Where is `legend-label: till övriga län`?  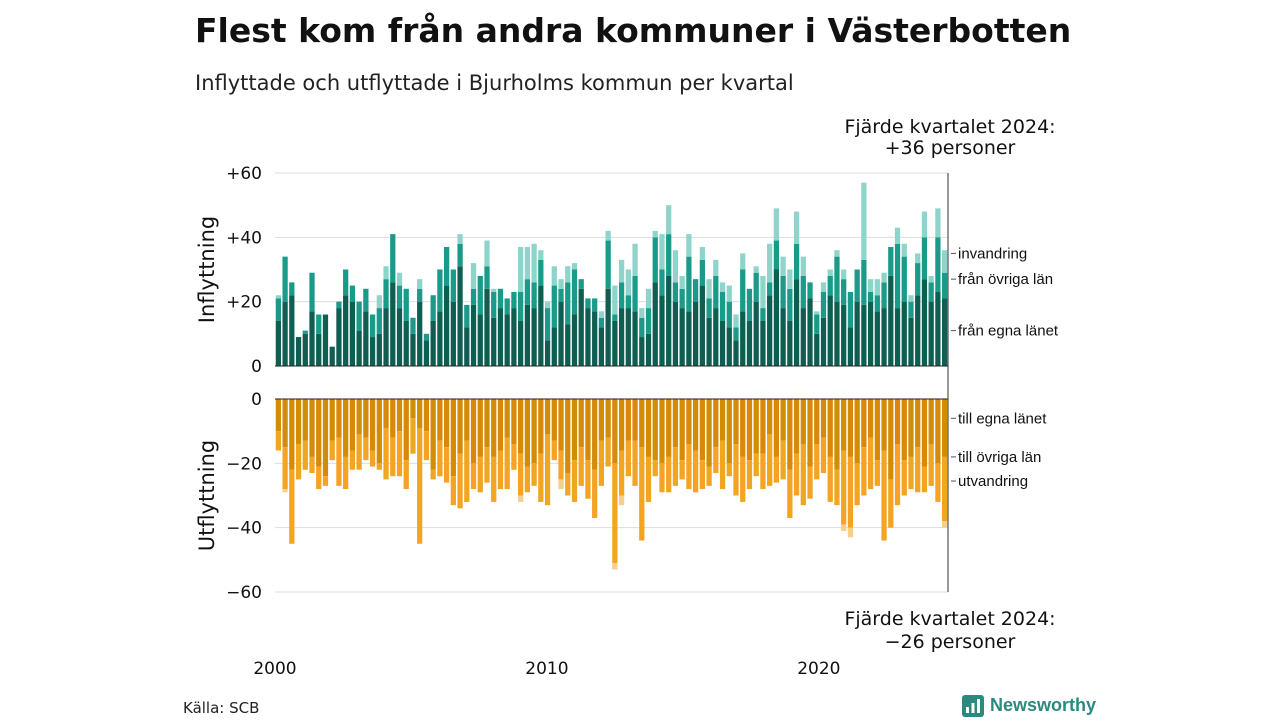
legend-label: till övriga län is located at coordinates (999, 457).